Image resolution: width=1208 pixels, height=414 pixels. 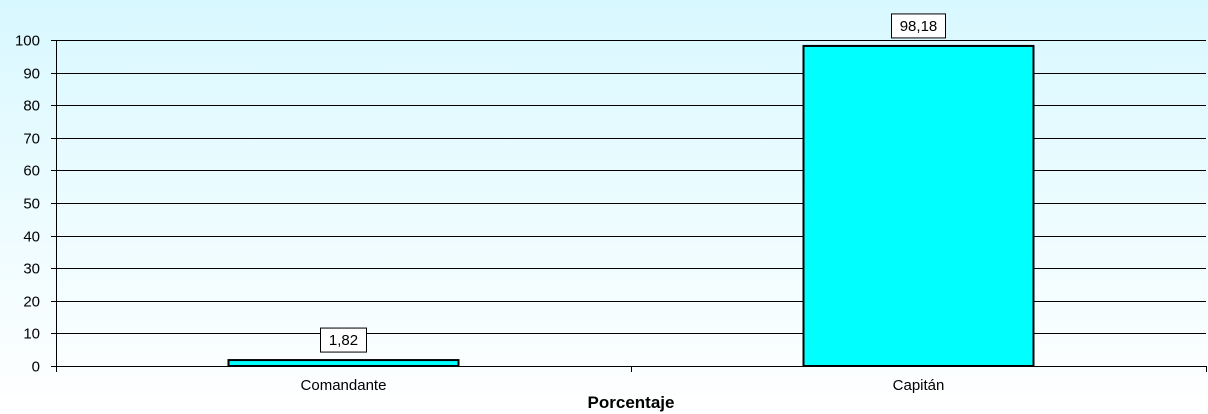 What do you see at coordinates (31, 204) in the screenshot?
I see `y-tick-label: 50` at bounding box center [31, 204].